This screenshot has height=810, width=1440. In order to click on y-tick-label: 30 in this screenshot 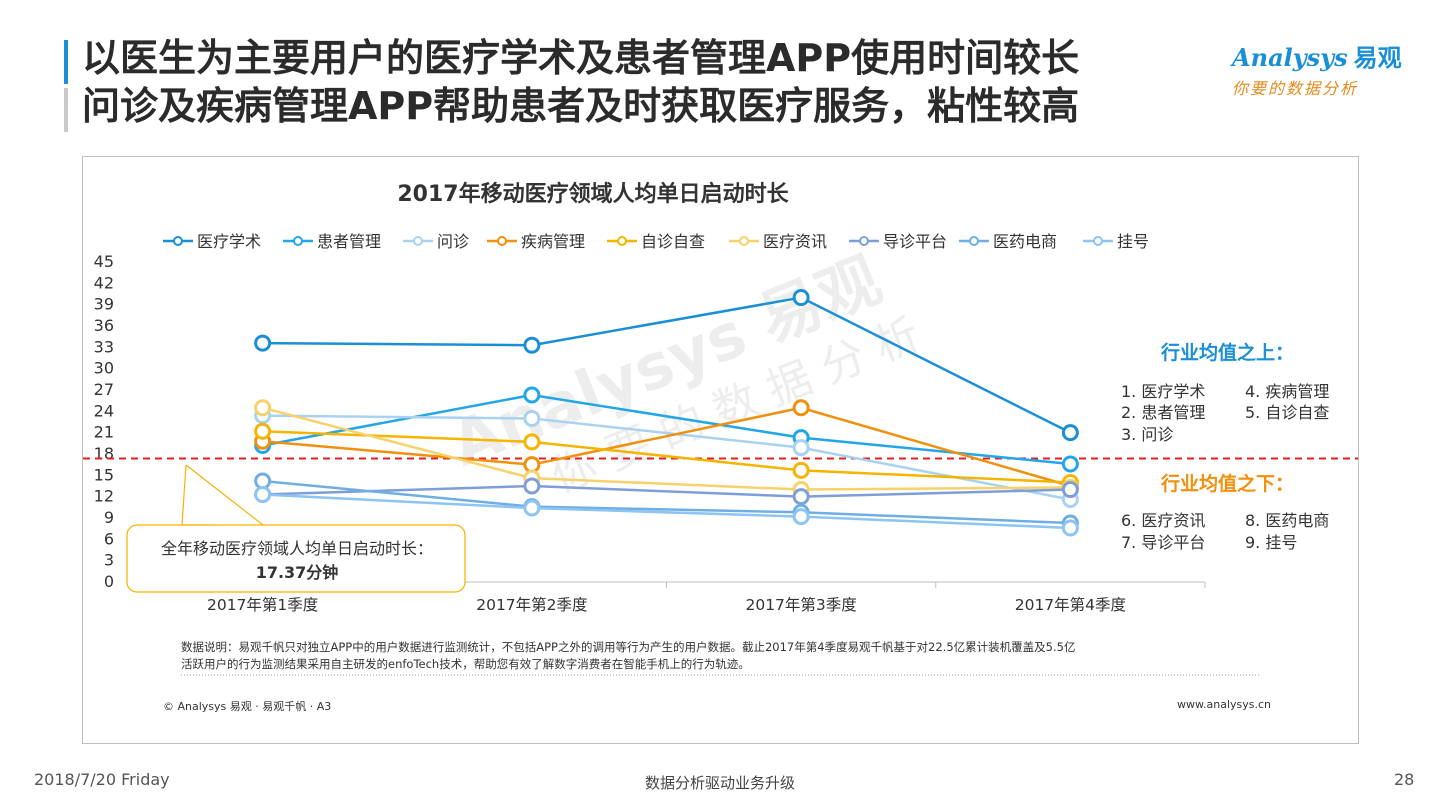, I will do `click(104, 368)`.